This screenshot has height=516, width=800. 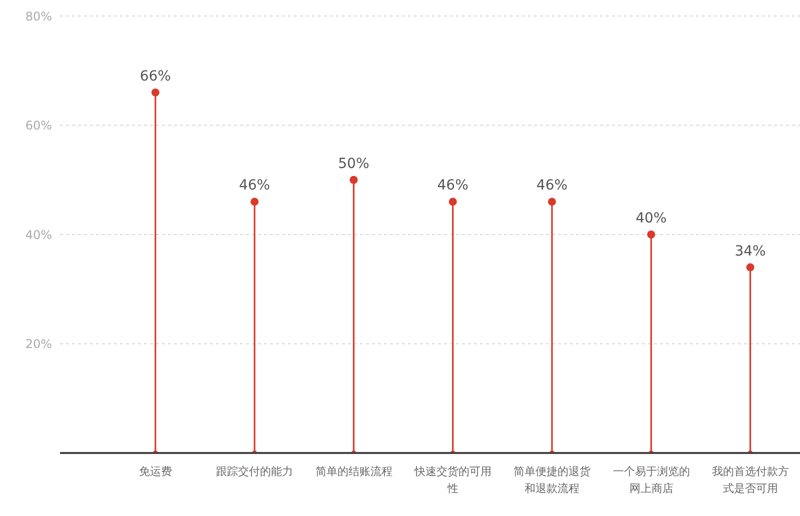 What do you see at coordinates (750, 480) in the screenshot?
I see `x-tick-label: 我的首选付款方式是否可用` at bounding box center [750, 480].